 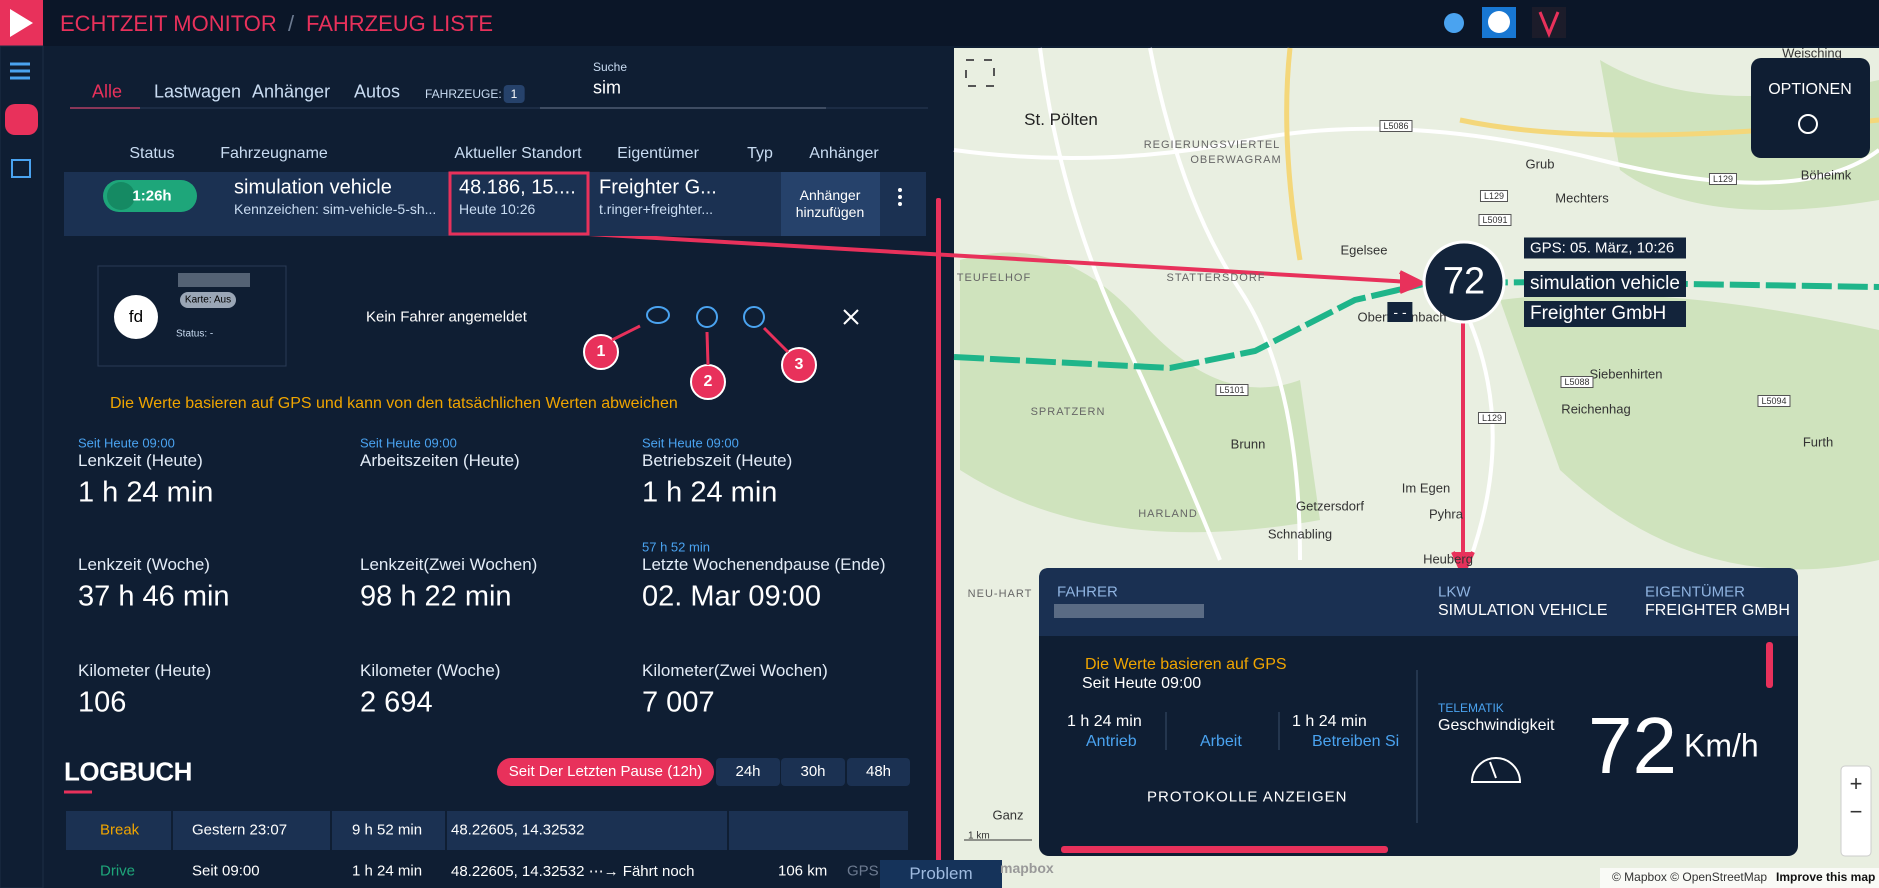 What do you see at coordinates (120, 830) in the screenshot?
I see `log-type: Break` at bounding box center [120, 830].